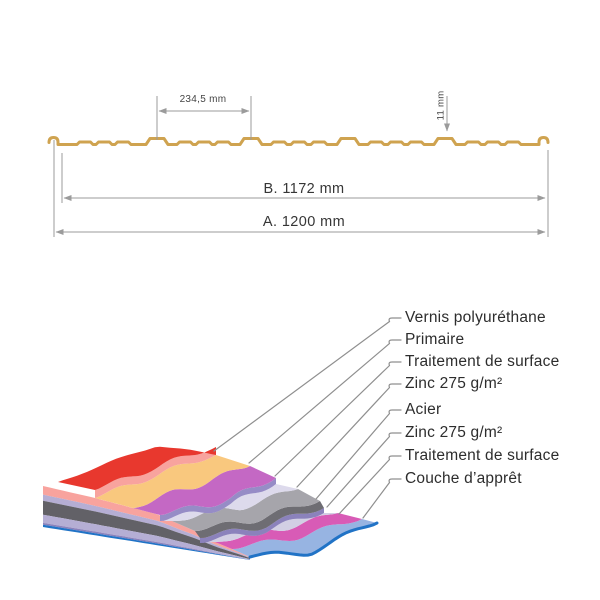  I want to click on leader-lines, so click(307, 418).